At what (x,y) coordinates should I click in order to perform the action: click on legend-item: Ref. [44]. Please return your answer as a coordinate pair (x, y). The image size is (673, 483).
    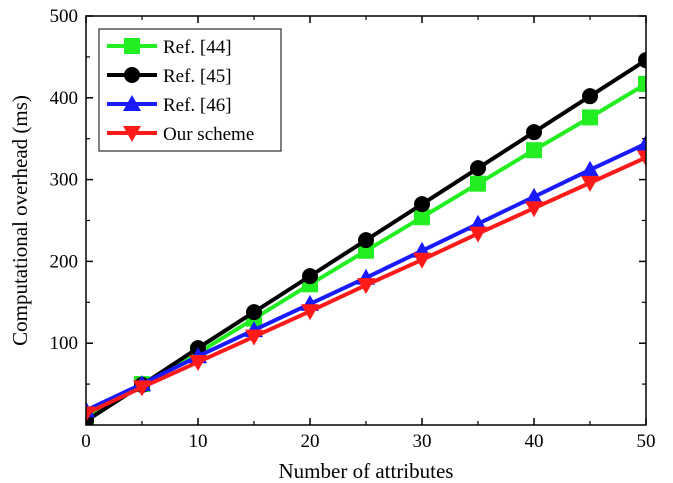
    Looking at the image, I should click on (169, 47).